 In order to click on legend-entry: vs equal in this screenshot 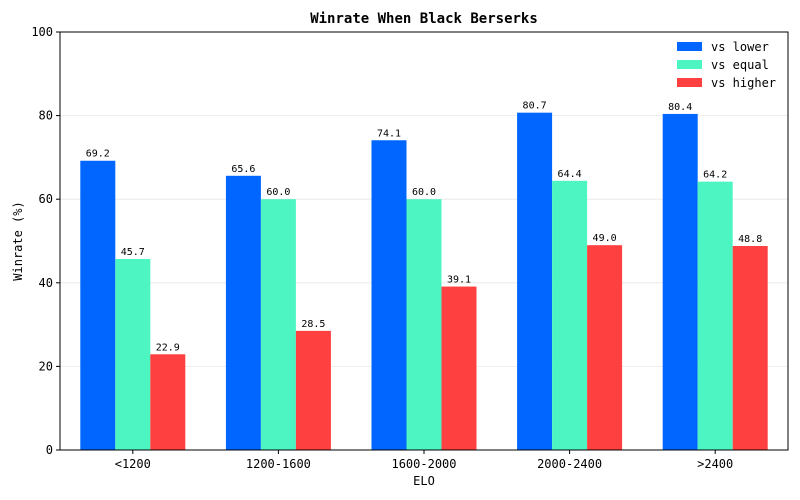, I will do `click(740, 65)`.